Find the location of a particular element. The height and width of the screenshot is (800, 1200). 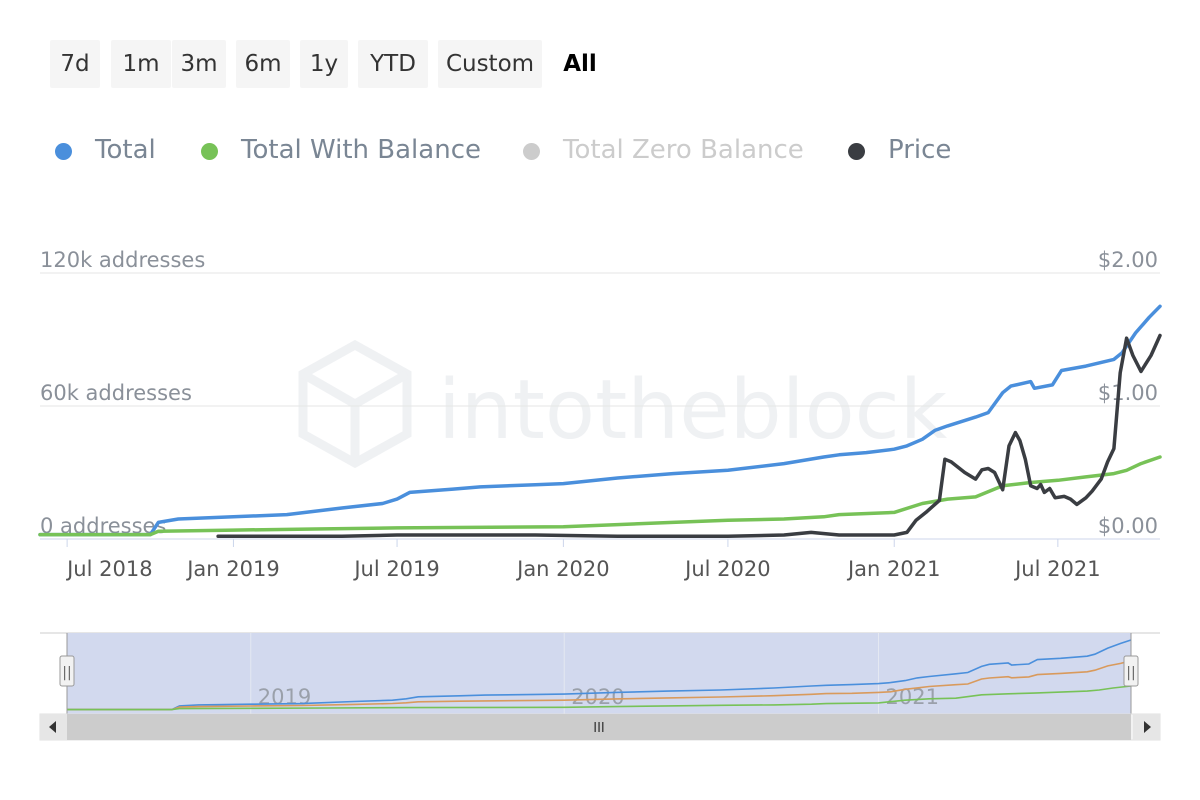

y-left-tick-label: 60k addresses is located at coordinates (116, 393).